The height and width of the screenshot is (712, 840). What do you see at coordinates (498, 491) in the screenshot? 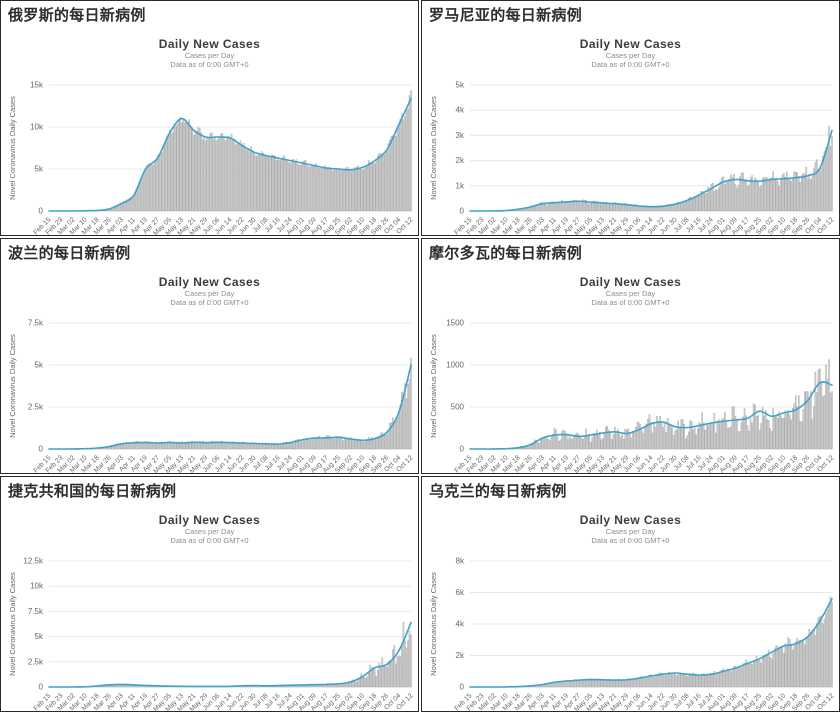
I see `panel-title-ukraine: 乌克兰的每日新病例` at bounding box center [498, 491].